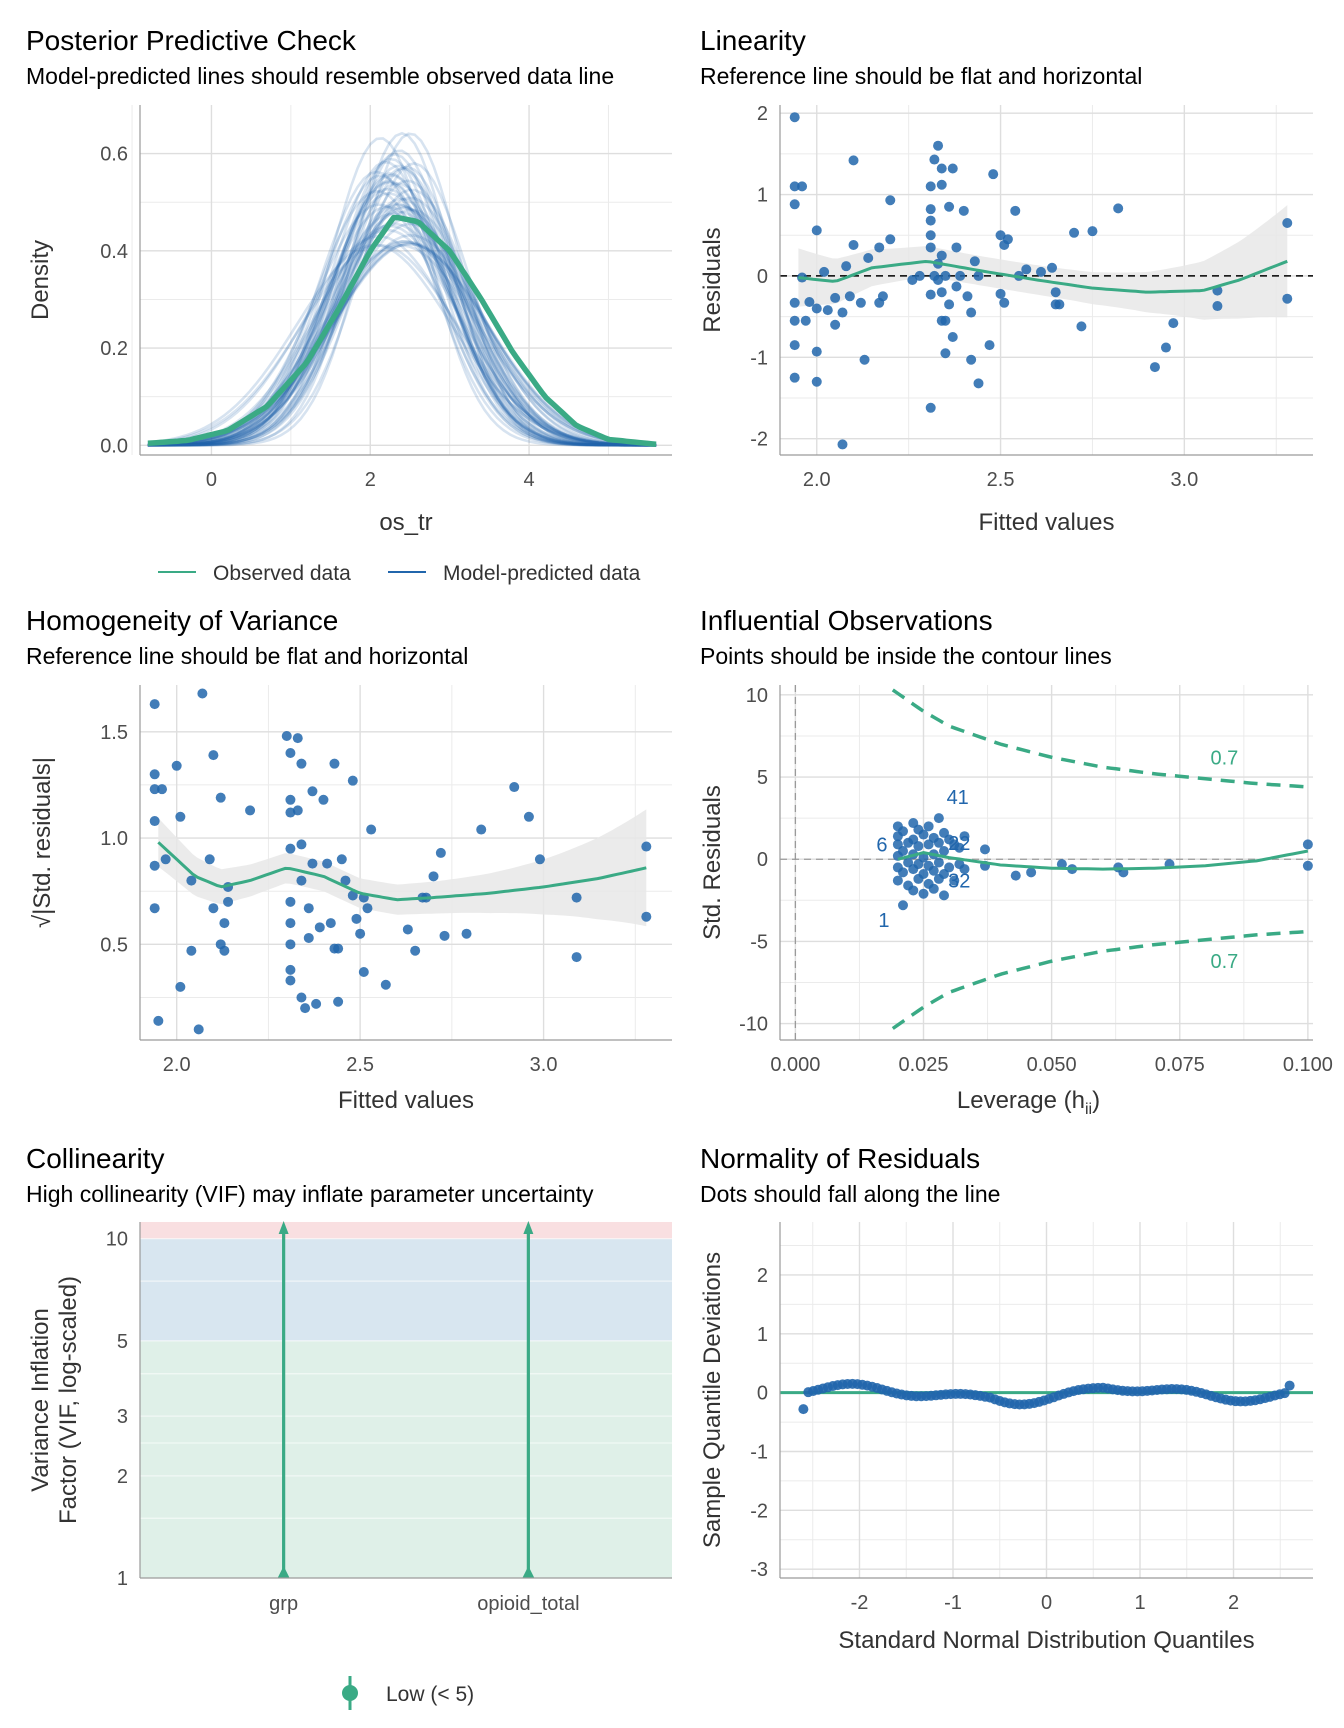 The width and height of the screenshot is (1344, 1728). Describe the element at coordinates (1046, 1603) in the screenshot. I see `x-tick-label: 0` at that location.